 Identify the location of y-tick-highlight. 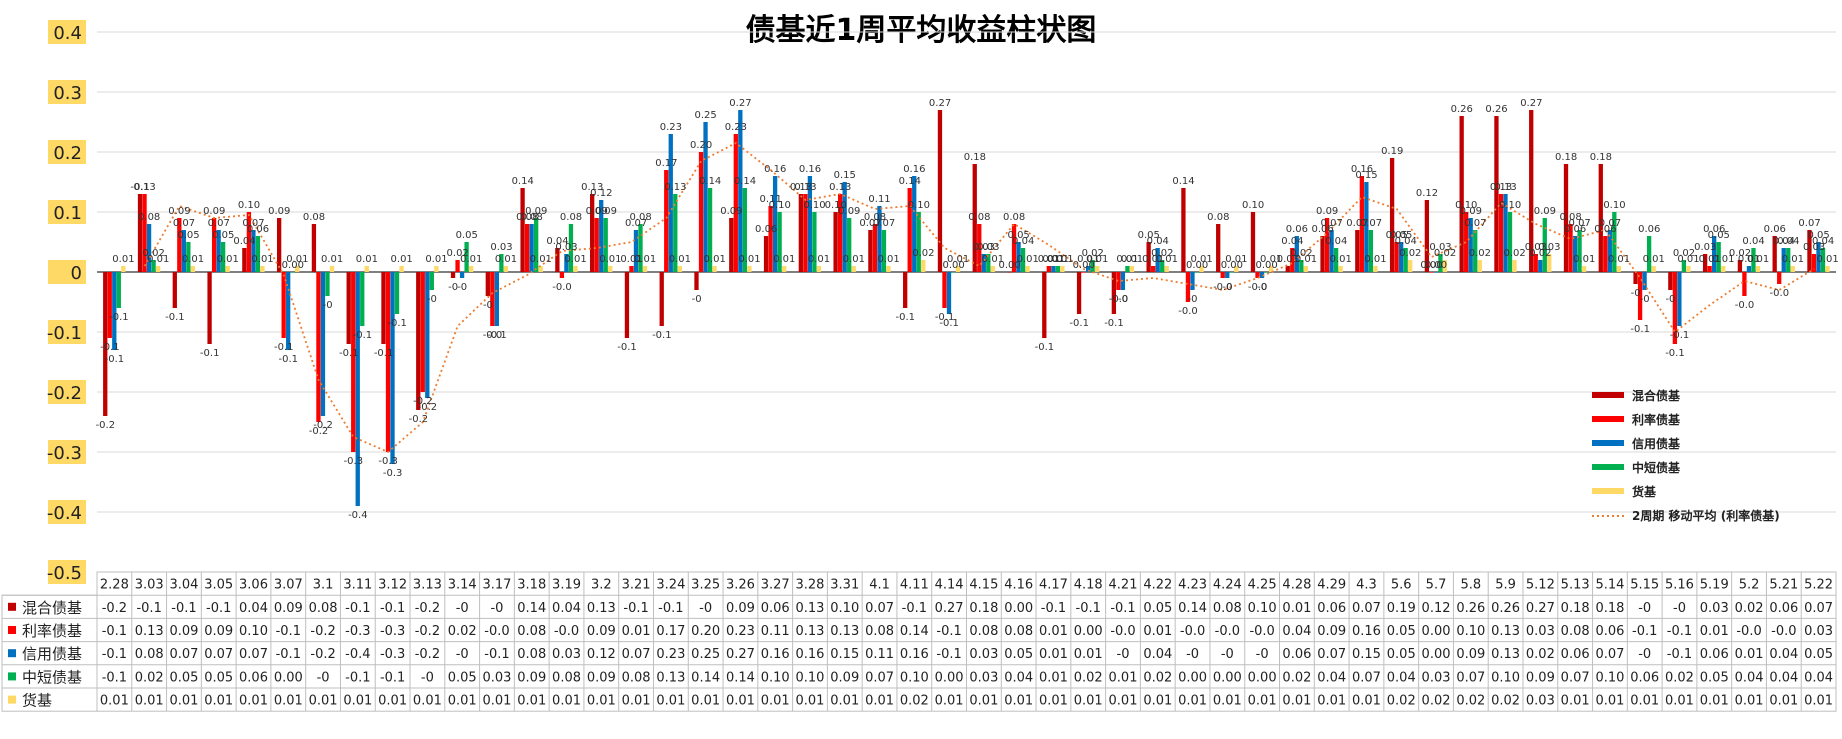
(67, 152).